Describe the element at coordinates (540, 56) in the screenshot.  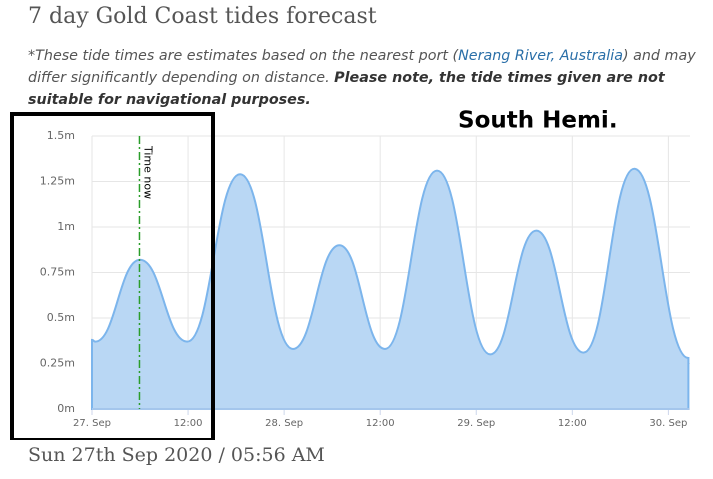
I see `port-link: Nerang River, Australia` at that location.